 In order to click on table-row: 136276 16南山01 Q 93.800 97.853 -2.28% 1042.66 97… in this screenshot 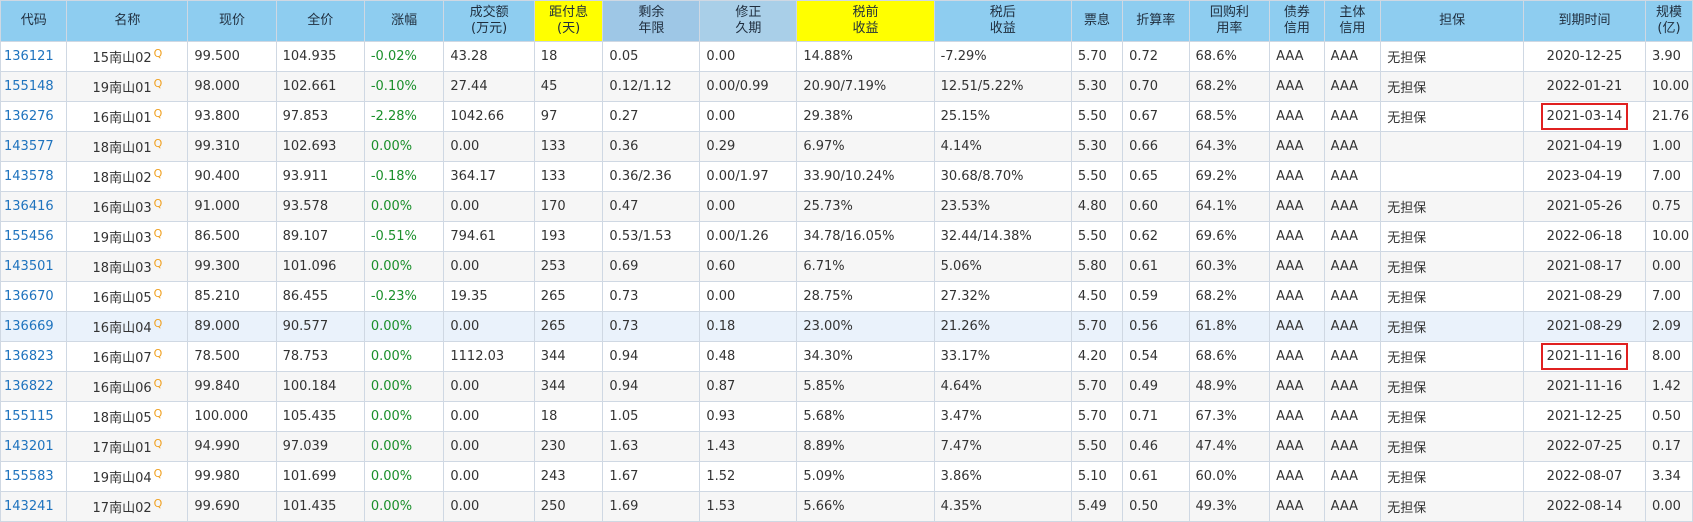, I will do `click(846, 116)`.